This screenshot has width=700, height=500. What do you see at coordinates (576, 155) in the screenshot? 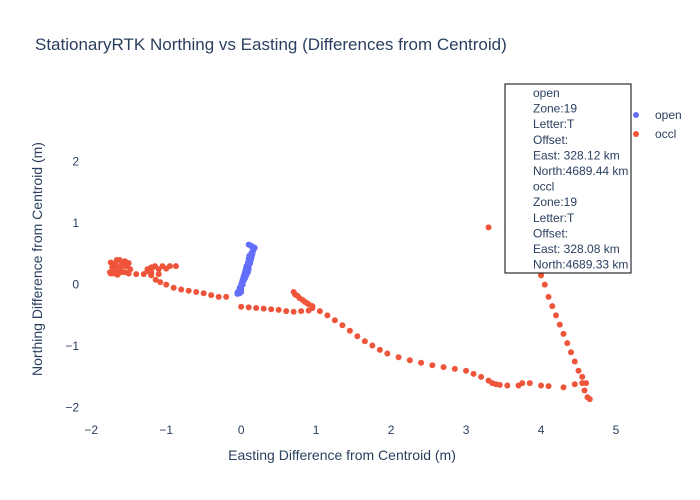
I see `annotation-line: East: 328.12 km` at bounding box center [576, 155].